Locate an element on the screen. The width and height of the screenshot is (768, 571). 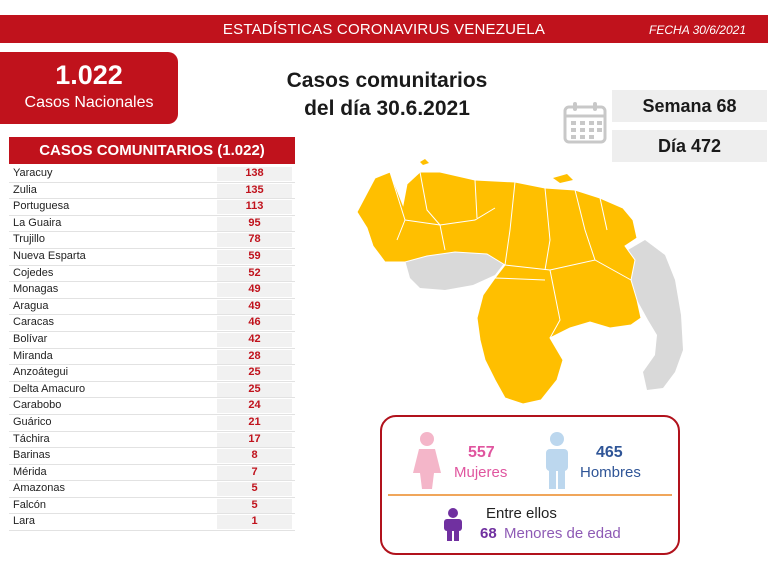
child-figure-icon is located at coordinates (453, 524).